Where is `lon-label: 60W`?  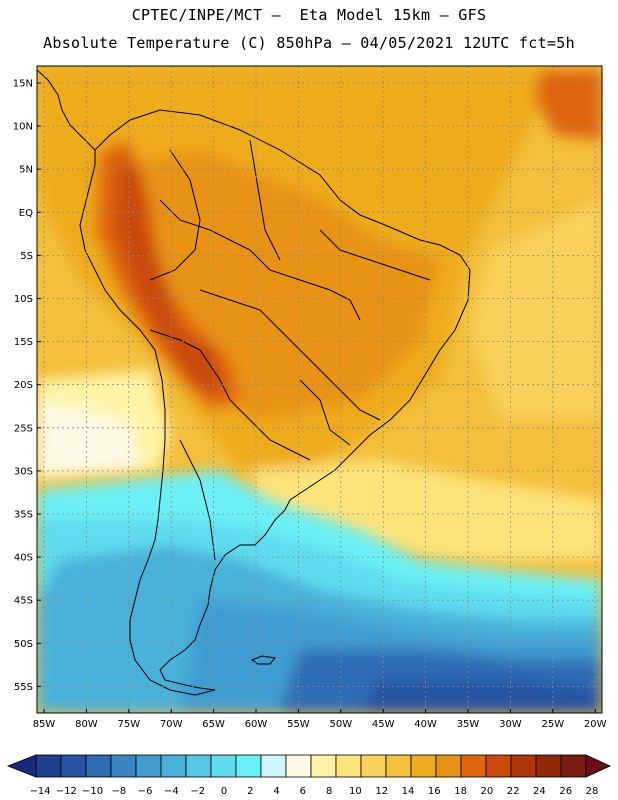 lon-label: 60W is located at coordinates (256, 724).